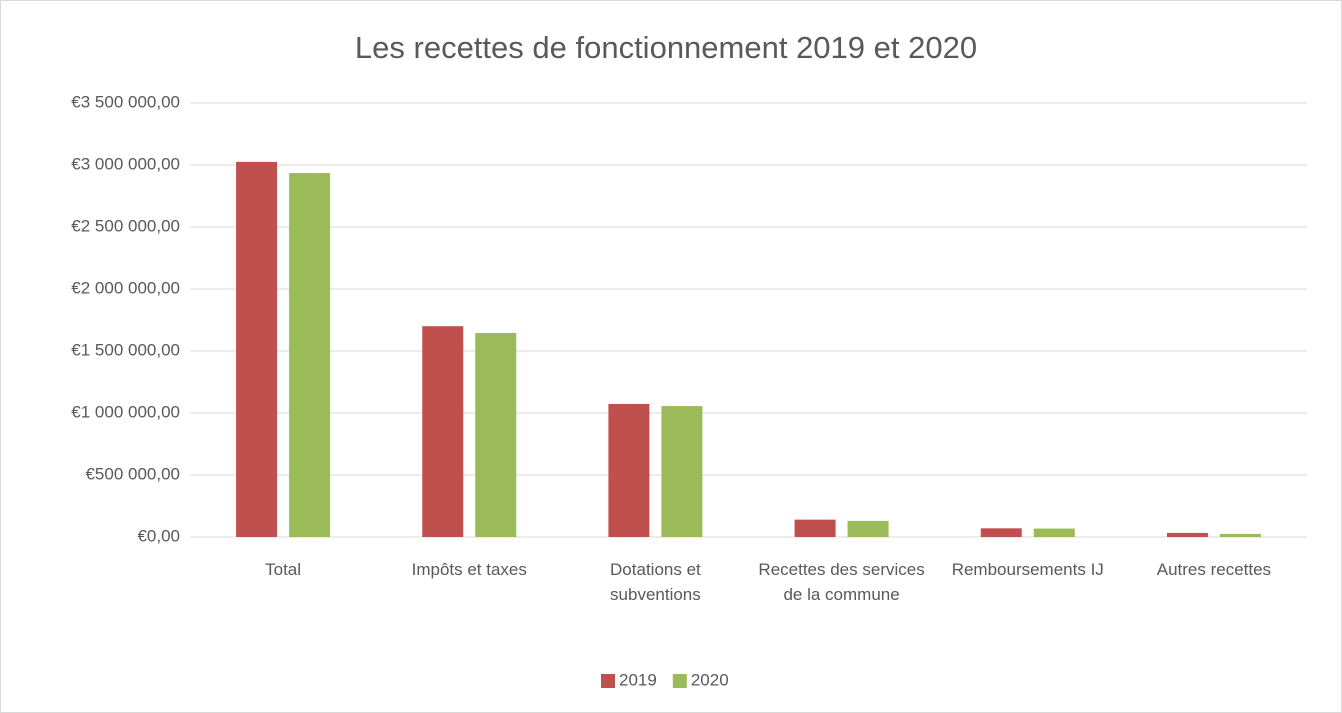 The width and height of the screenshot is (1342, 713). I want to click on y-tick-label: €1 500 000,00, so click(125, 349).